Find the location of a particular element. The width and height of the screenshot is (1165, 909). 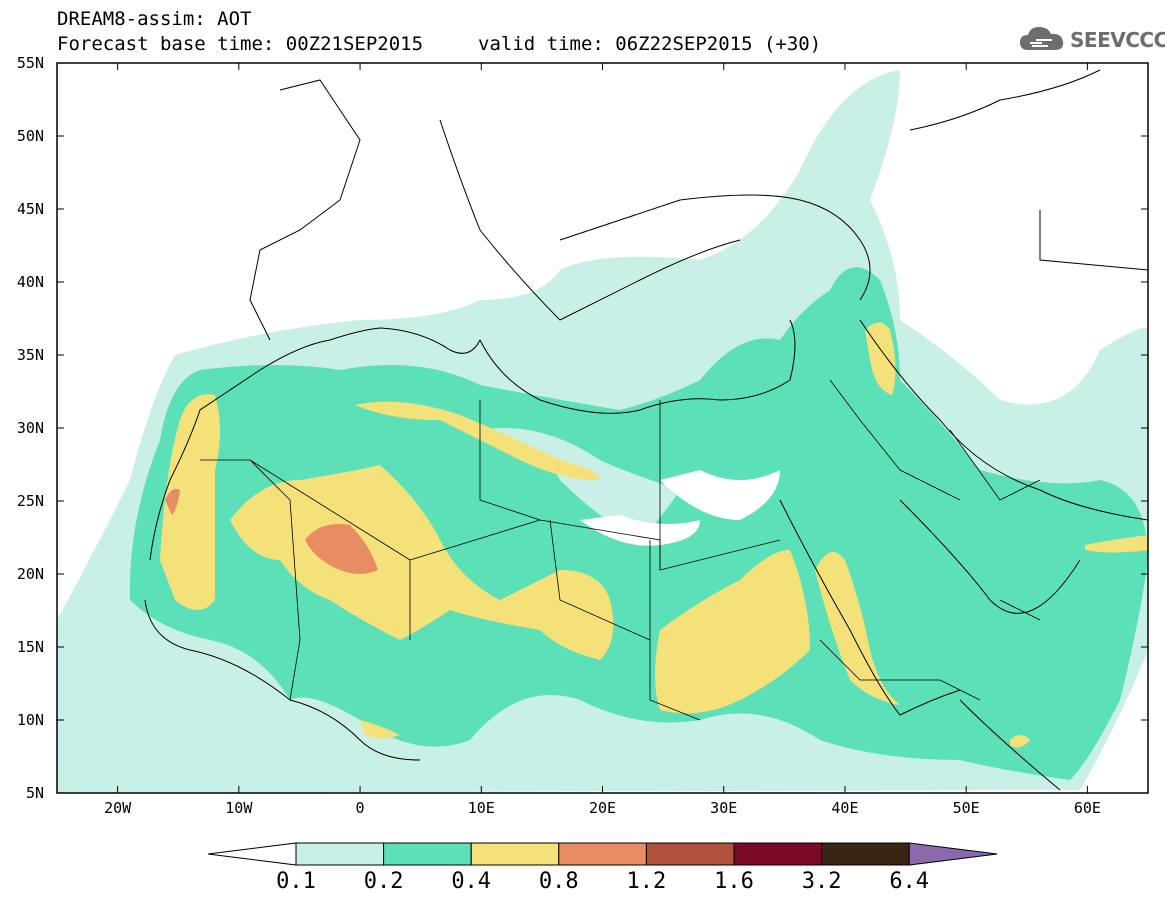

lon-tick-label: 40E is located at coordinates (845, 808).